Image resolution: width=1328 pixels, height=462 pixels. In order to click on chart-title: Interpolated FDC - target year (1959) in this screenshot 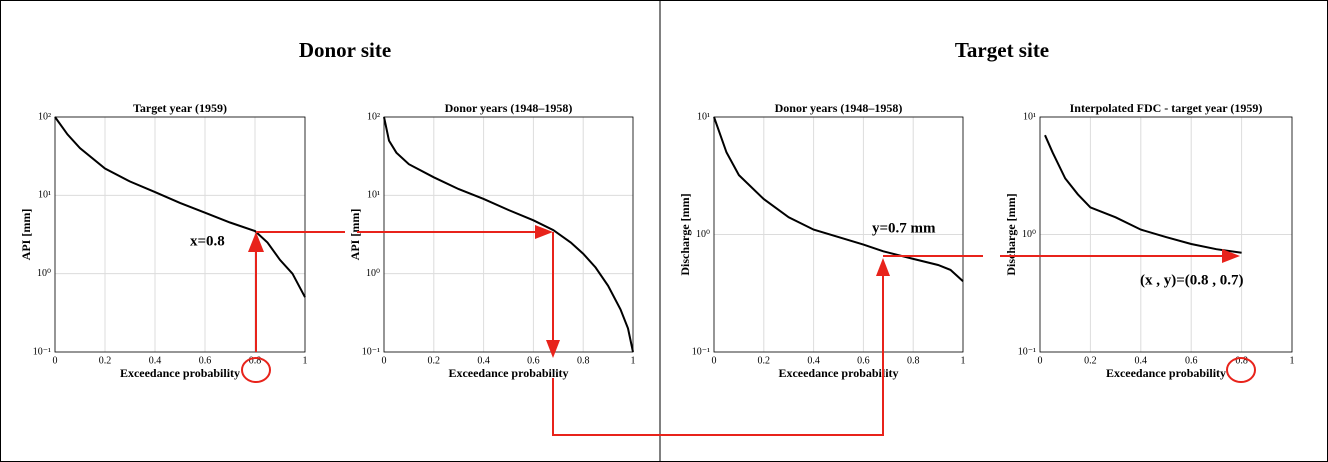, I will do `click(1166, 108)`.